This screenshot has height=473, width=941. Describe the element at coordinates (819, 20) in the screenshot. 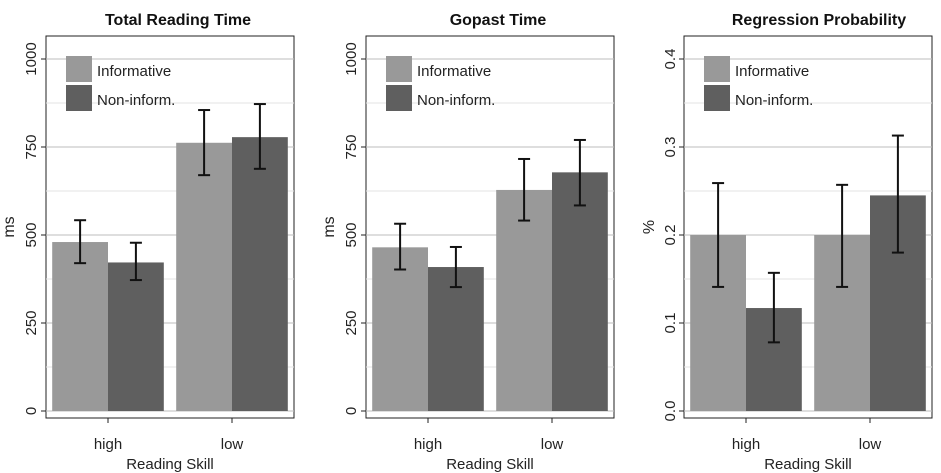

I see `chart-title: Regression Probability` at that location.